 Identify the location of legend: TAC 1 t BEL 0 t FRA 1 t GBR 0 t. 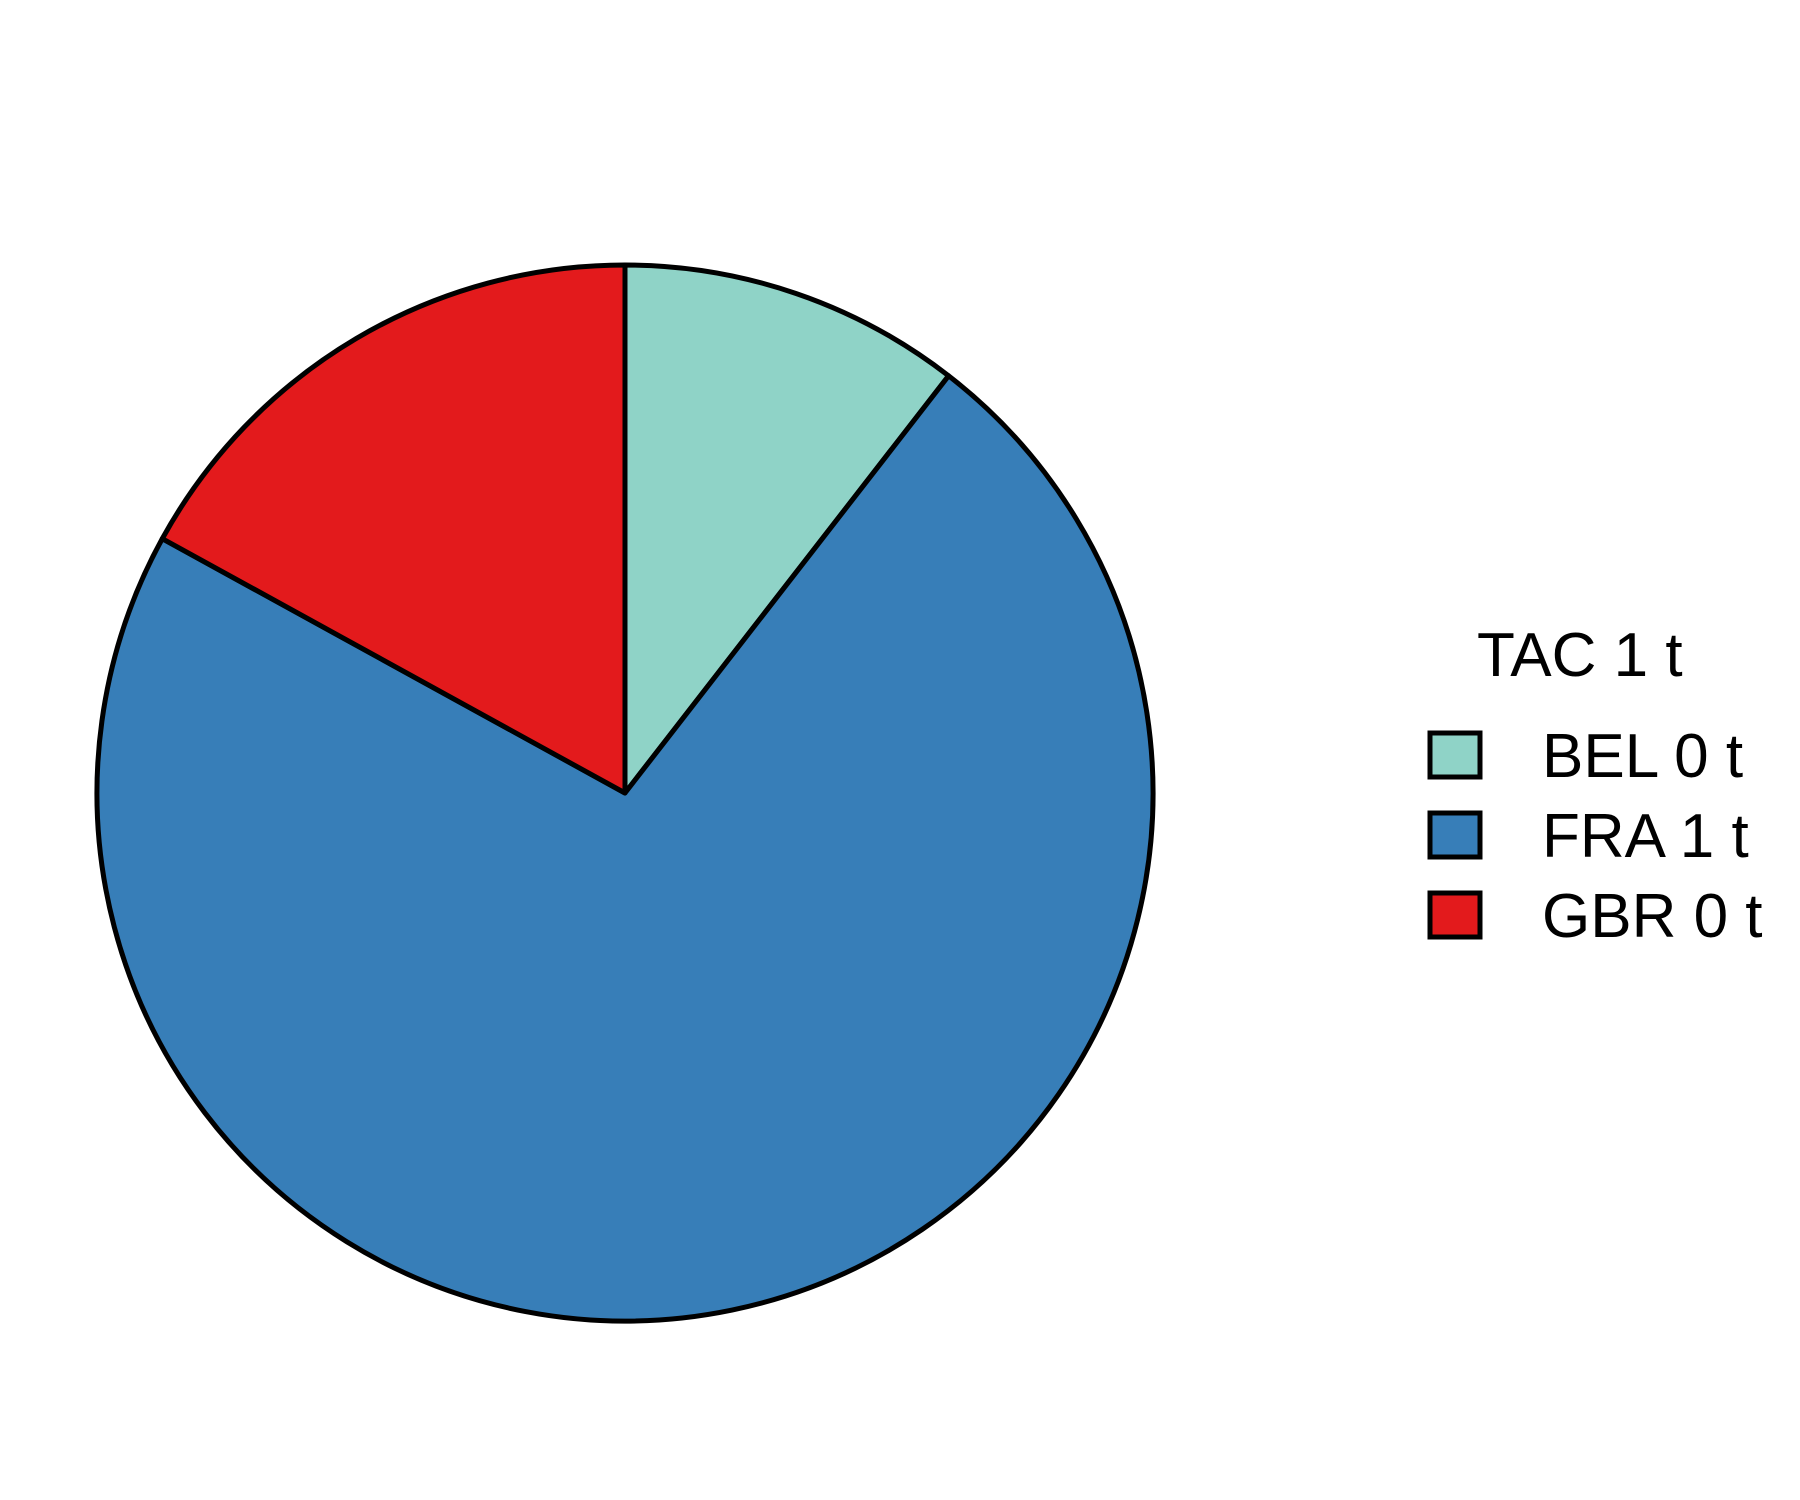
(1595, 786).